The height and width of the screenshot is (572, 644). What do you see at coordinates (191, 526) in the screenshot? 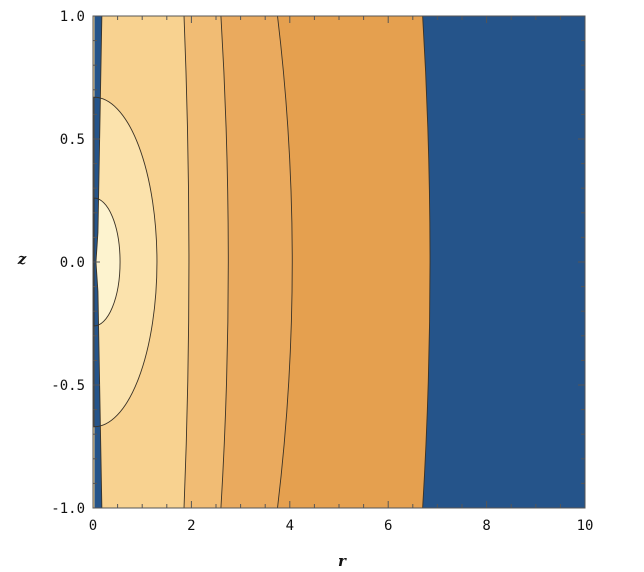
I see `x-tick-label: 2` at bounding box center [191, 526].